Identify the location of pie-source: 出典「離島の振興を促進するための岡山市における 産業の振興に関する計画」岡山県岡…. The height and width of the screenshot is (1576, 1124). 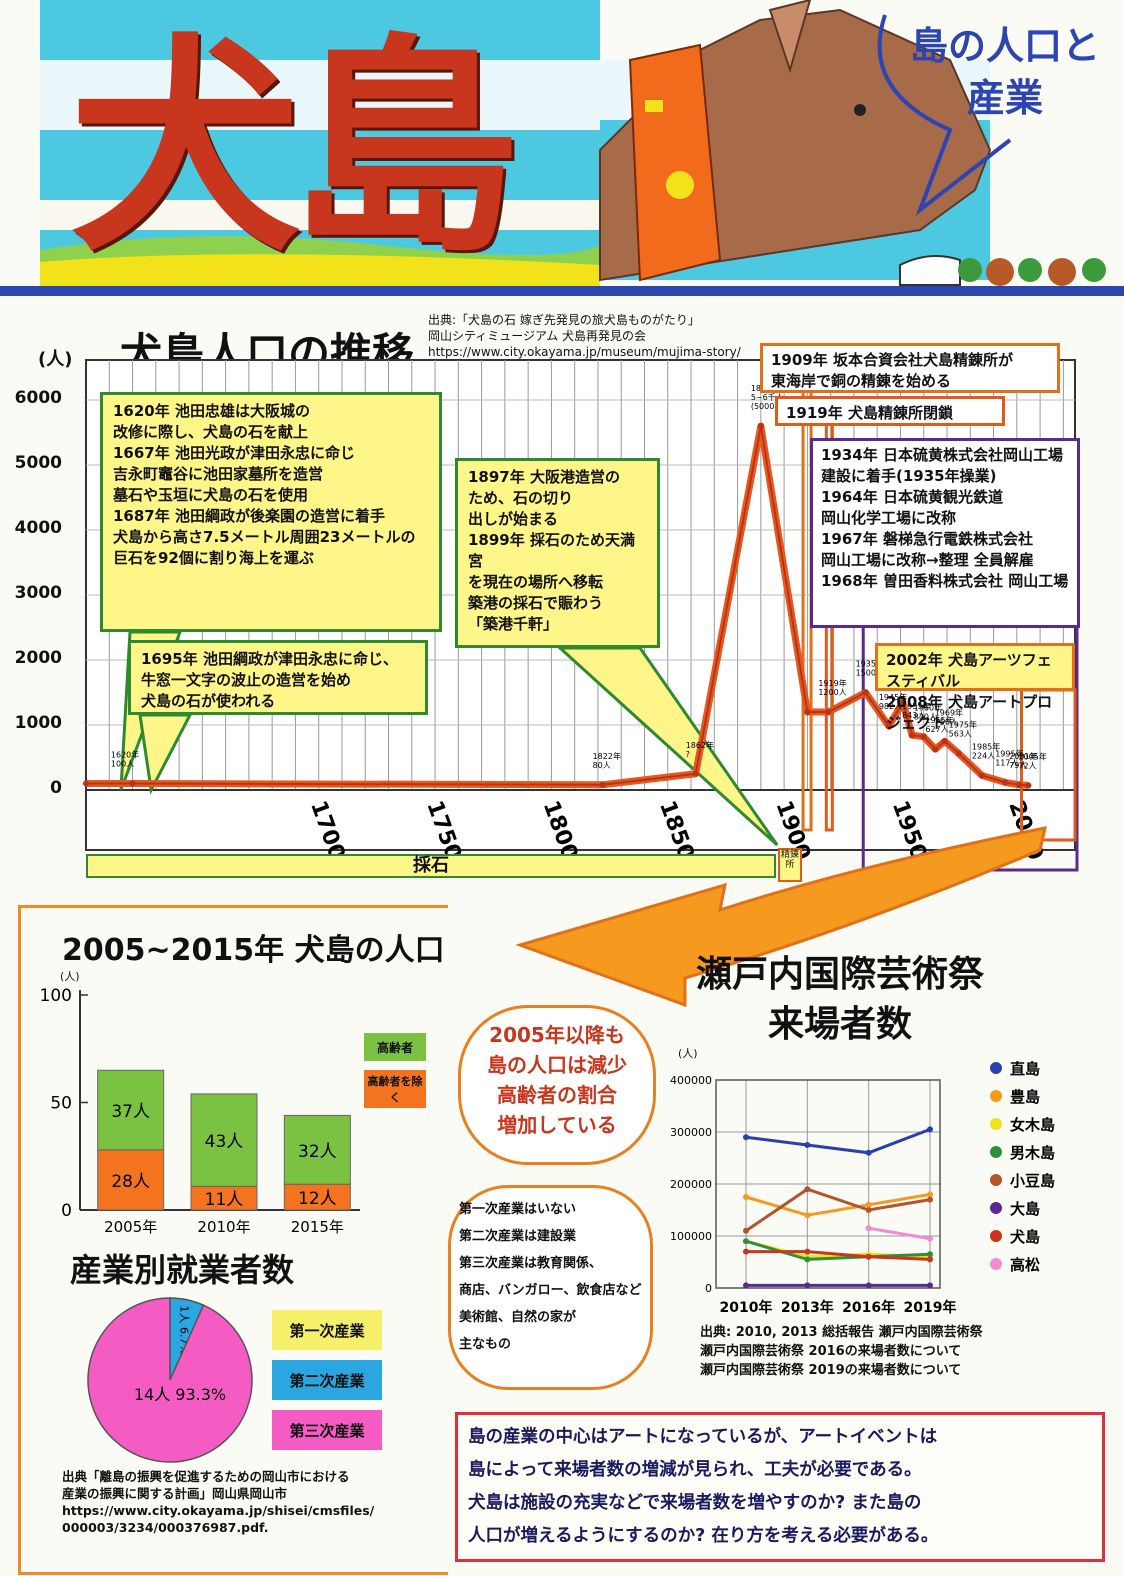
(218, 1502).